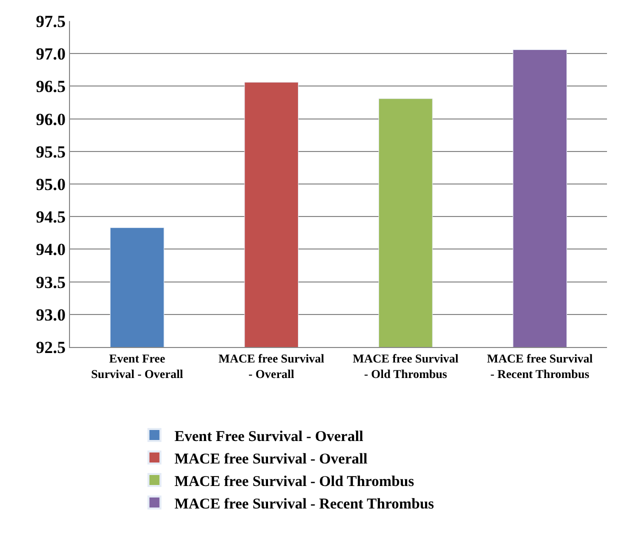  What do you see at coordinates (51, 86) in the screenshot?
I see `y-tick-label: 96.5` at bounding box center [51, 86].